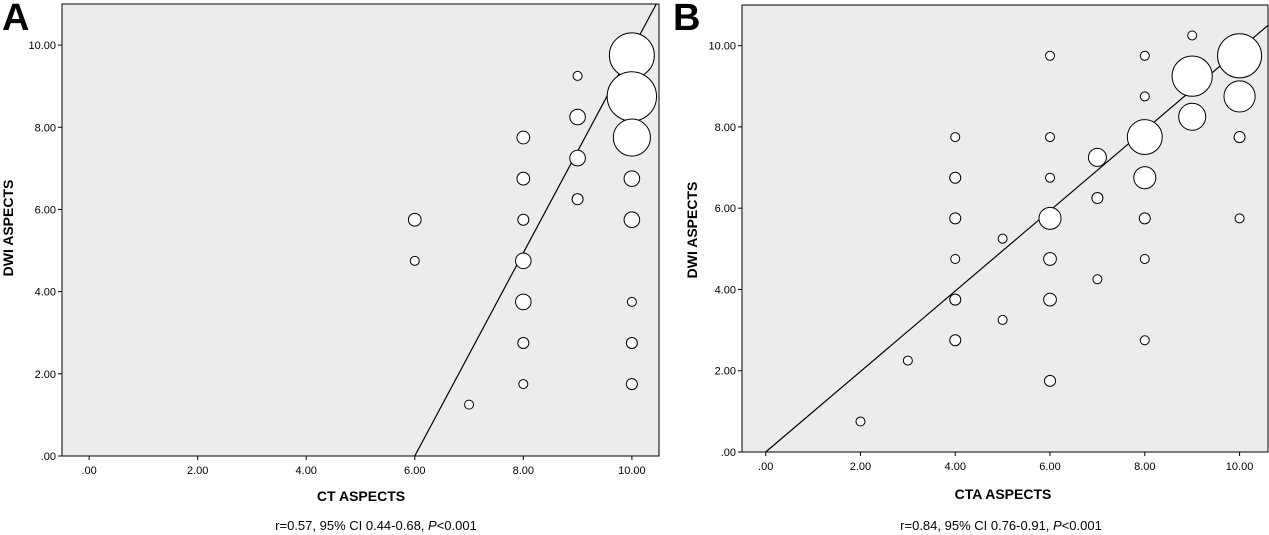 Image resolution: width=1269 pixels, height=535 pixels. I want to click on panel-letter-a: A, so click(15, 19).